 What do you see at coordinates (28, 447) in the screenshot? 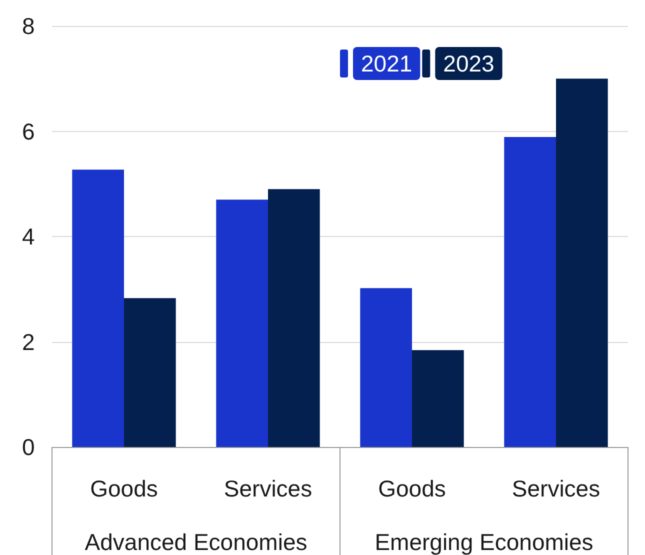
I see `y-tick-label: 0` at bounding box center [28, 447].